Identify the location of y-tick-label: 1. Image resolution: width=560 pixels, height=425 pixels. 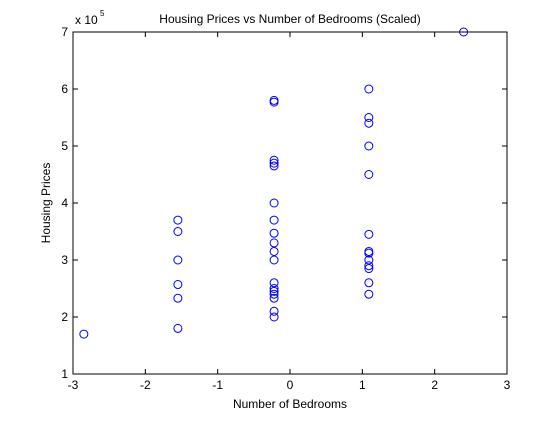
(64, 374).